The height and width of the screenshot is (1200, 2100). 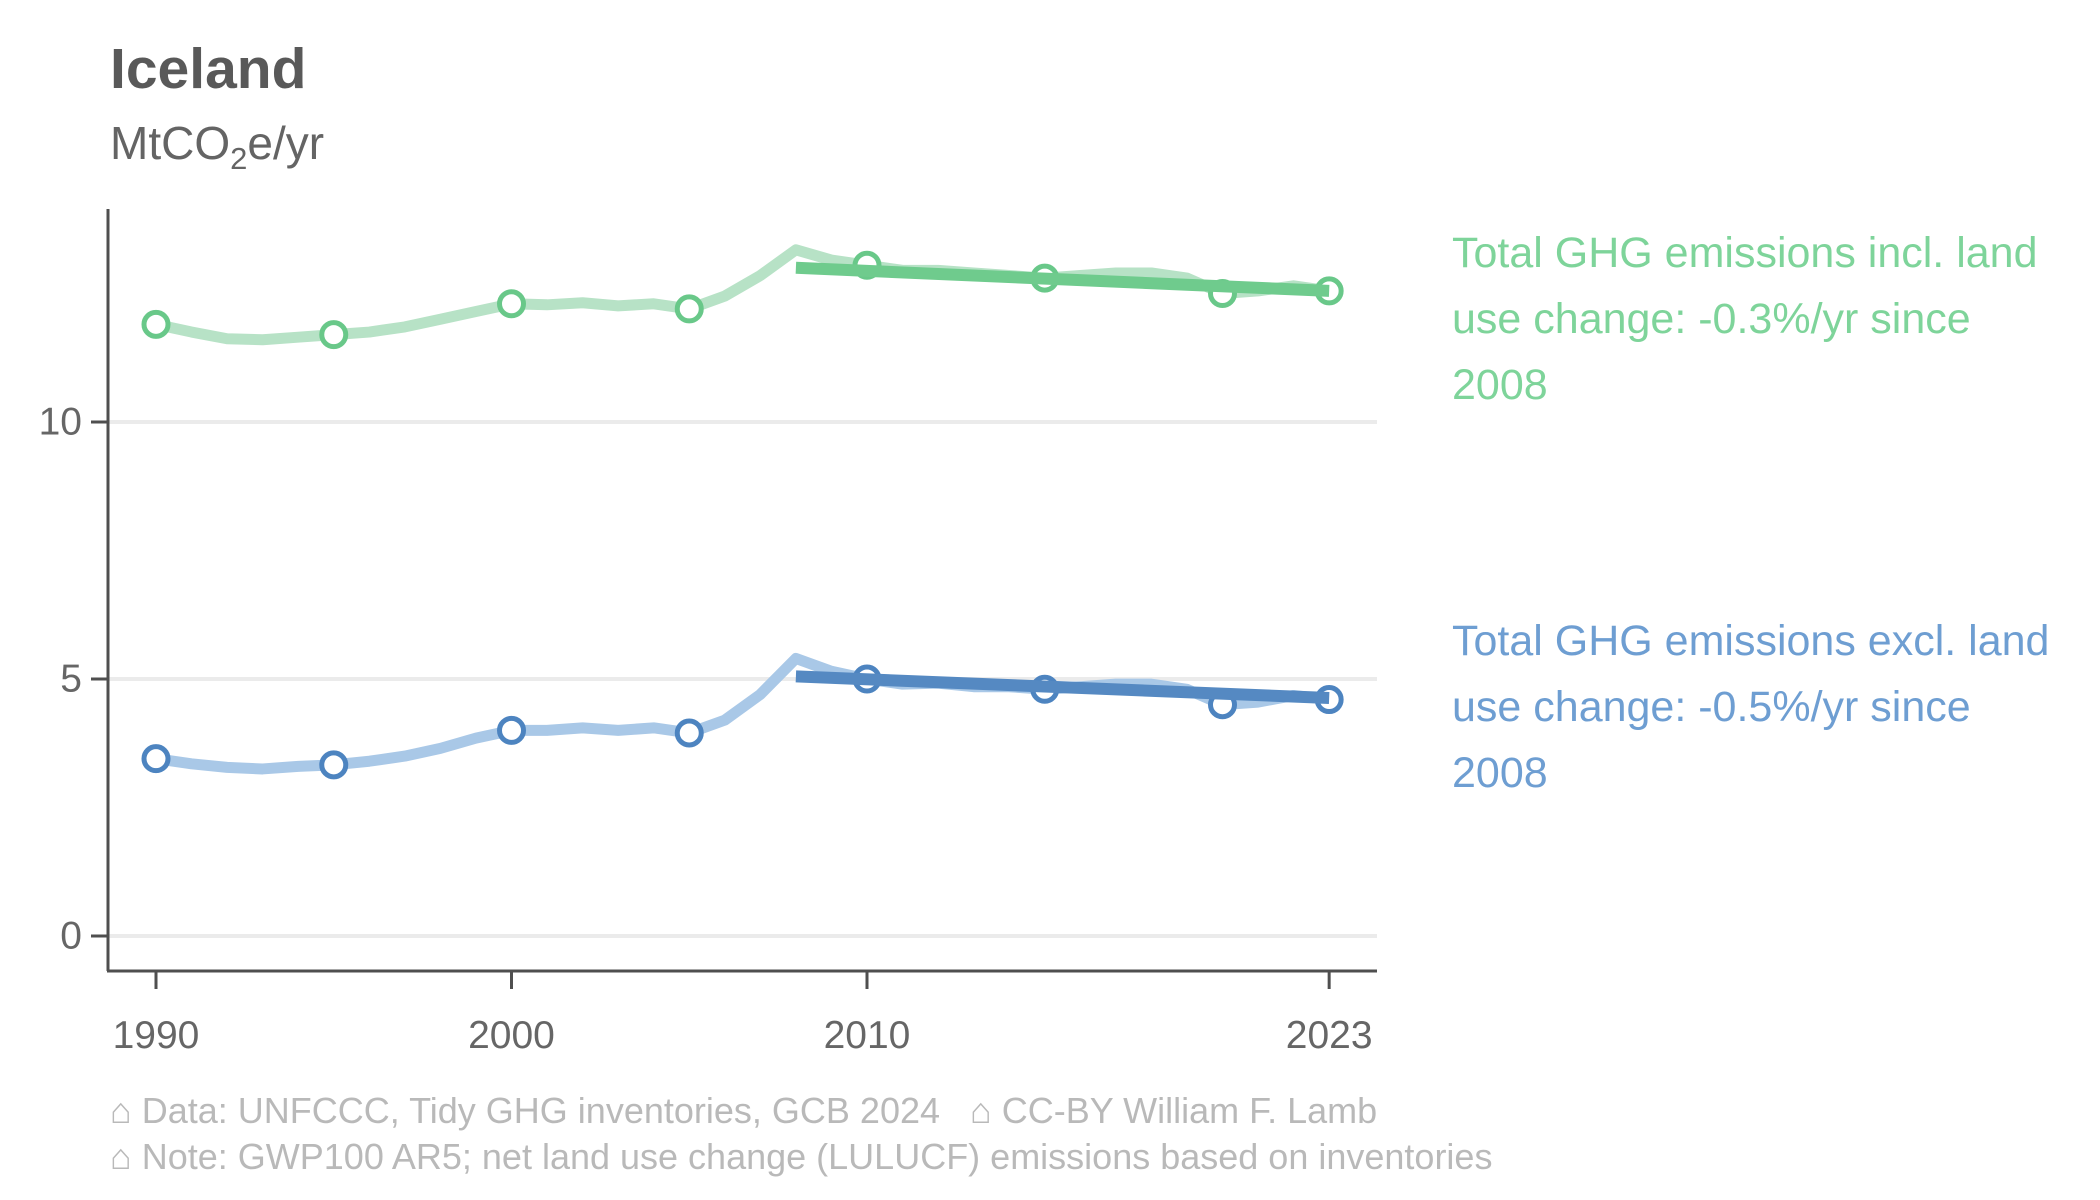 What do you see at coordinates (60, 422) in the screenshot?
I see `y-tick-label: 10` at bounding box center [60, 422].